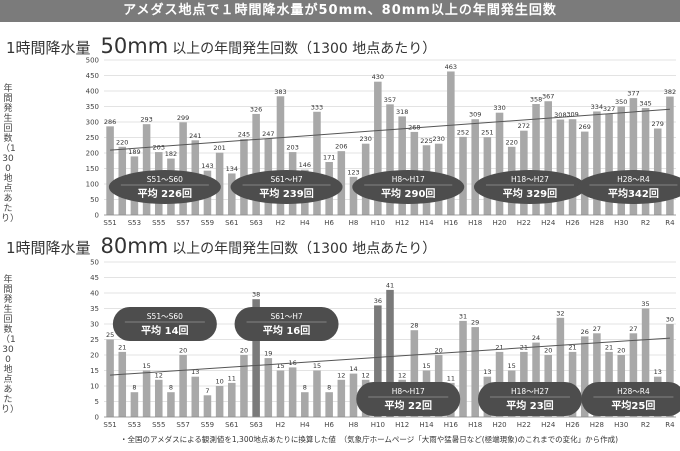 This screenshot has height=451, width=680. Describe the element at coordinates (268, 354) in the screenshot. I see `value-label: 19` at that location.